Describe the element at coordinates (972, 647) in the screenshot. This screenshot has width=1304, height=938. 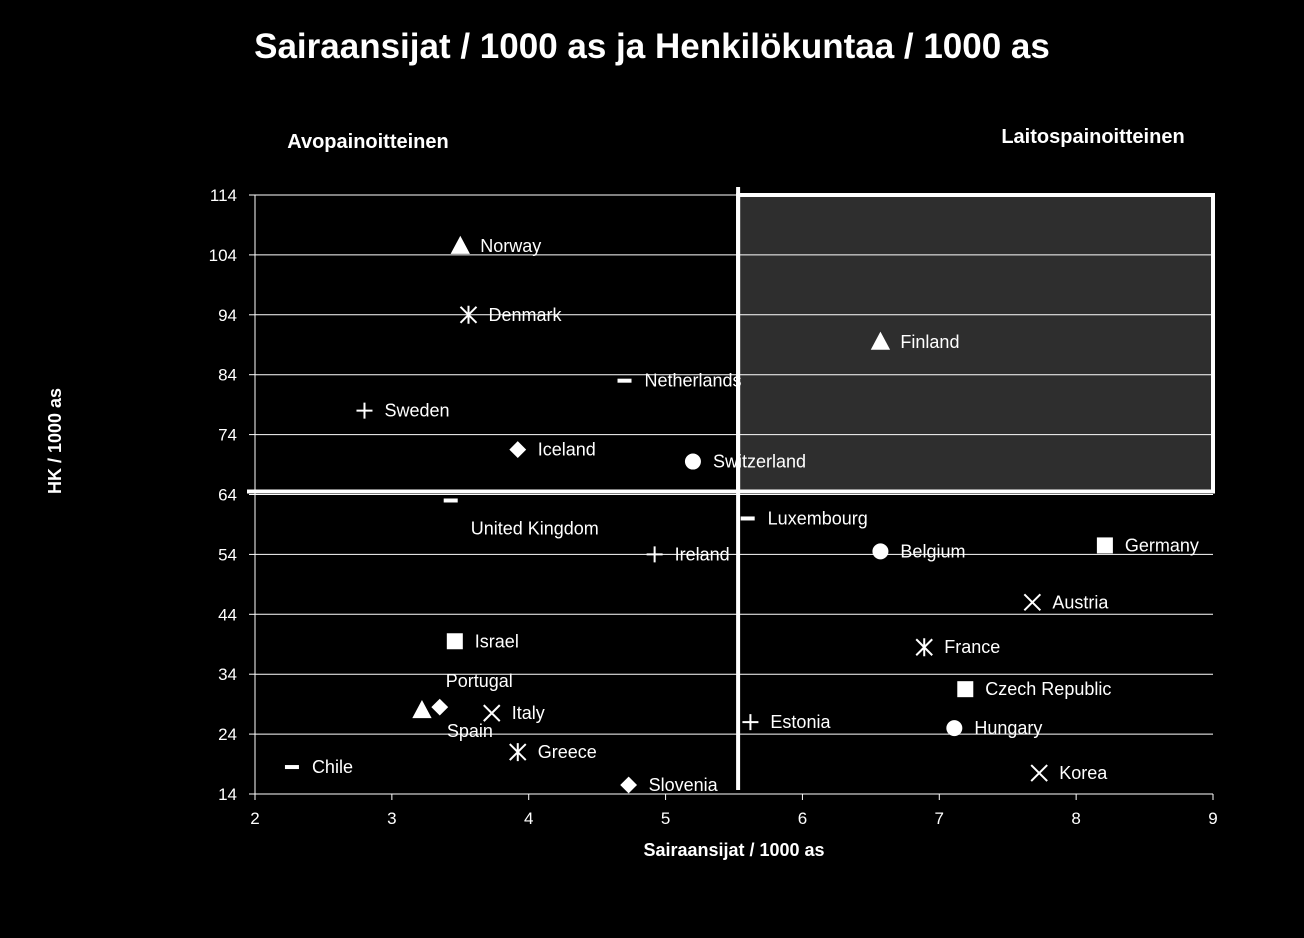
I see `point-label: France` at that location.